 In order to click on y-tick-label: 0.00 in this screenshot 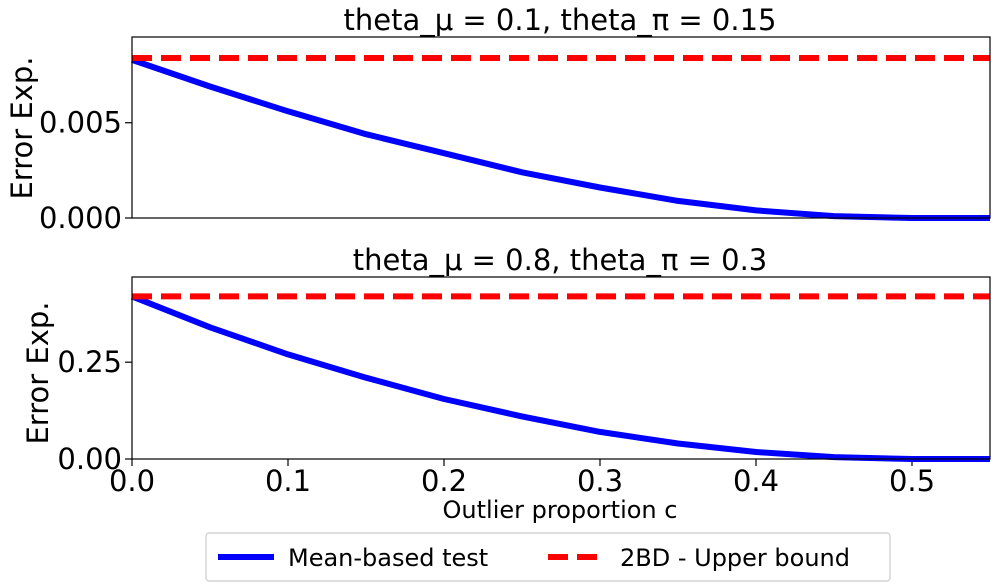, I will do `click(89, 459)`.